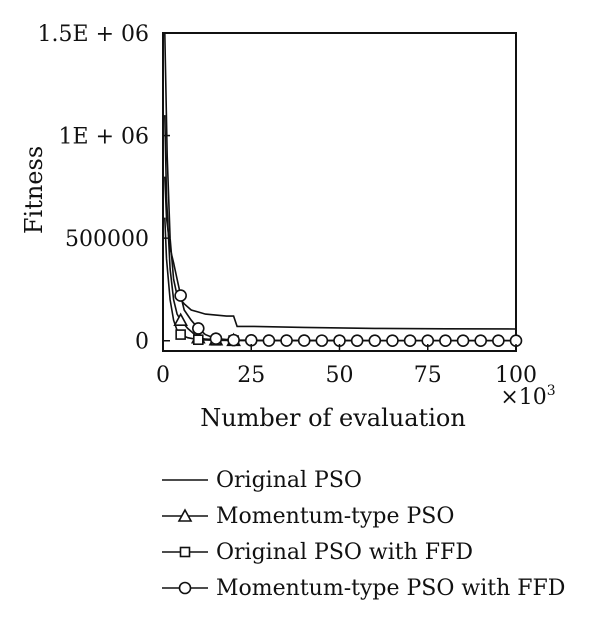 This screenshot has width=600, height=621. What do you see at coordinates (516, 375) in the screenshot?
I see `x-tick-label: 100` at bounding box center [516, 375].